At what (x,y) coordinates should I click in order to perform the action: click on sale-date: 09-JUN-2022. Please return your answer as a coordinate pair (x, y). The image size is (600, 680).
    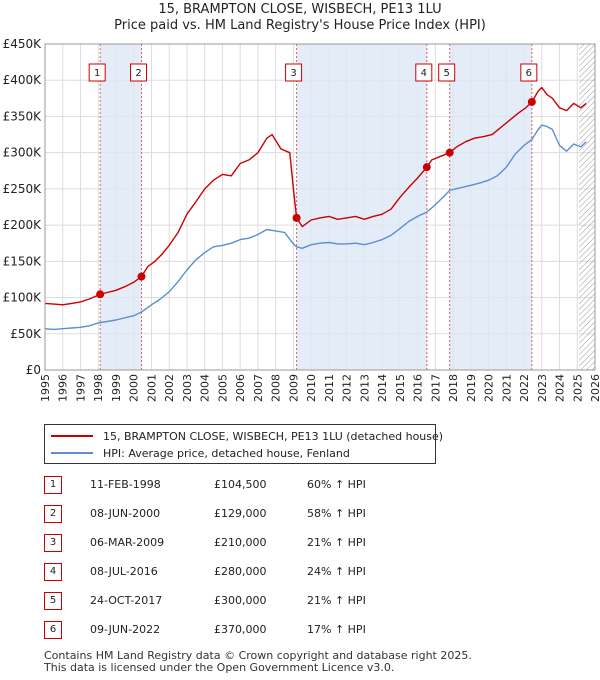
    Looking at the image, I should click on (125, 629).